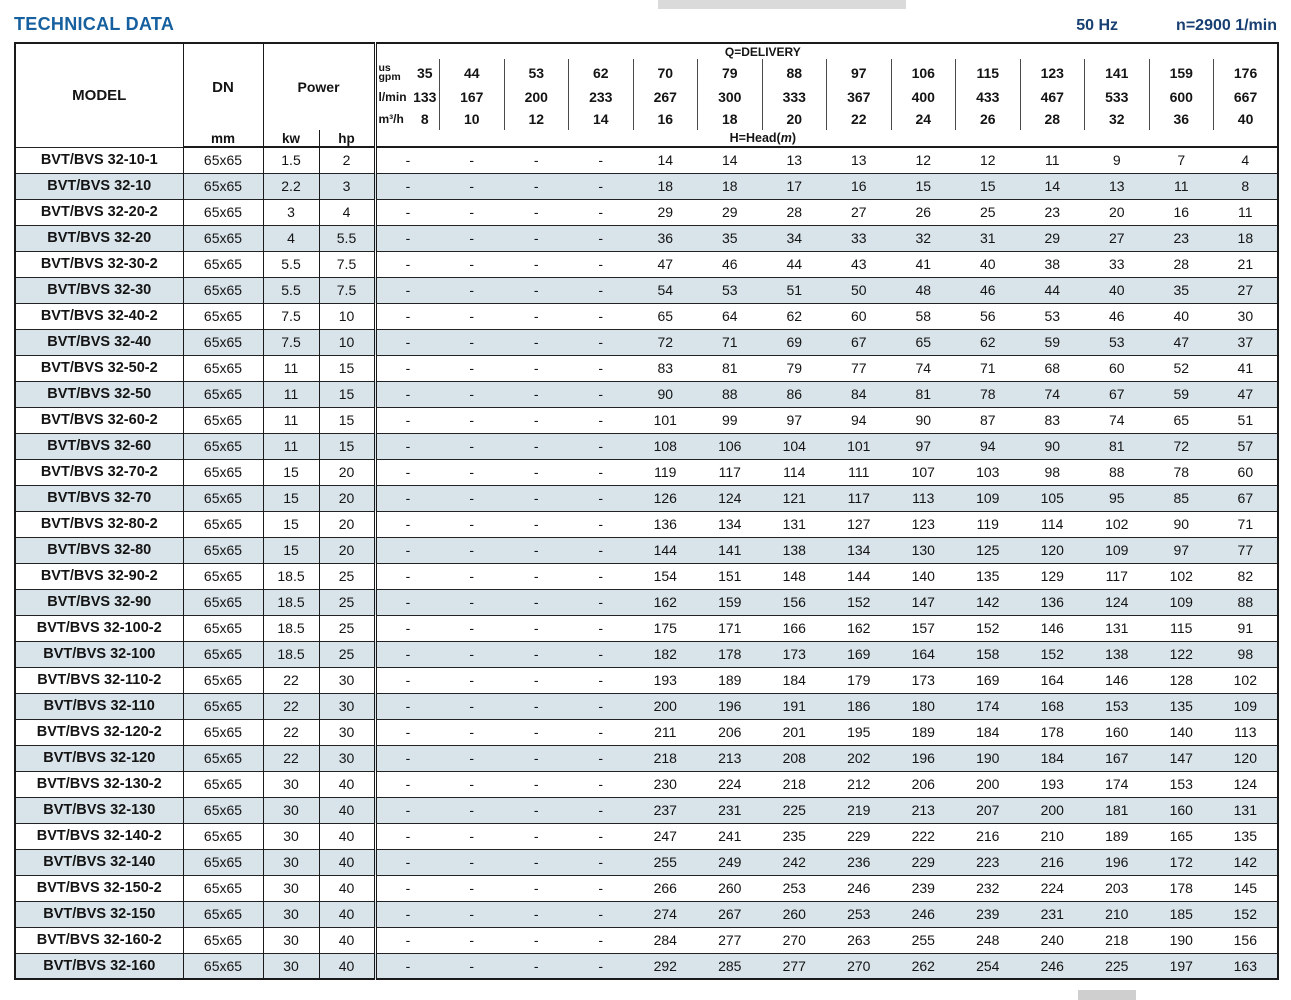 This screenshot has height=1000, width=1291. What do you see at coordinates (987, 186) in the screenshot?
I see `head-value-cell: 15` at bounding box center [987, 186].